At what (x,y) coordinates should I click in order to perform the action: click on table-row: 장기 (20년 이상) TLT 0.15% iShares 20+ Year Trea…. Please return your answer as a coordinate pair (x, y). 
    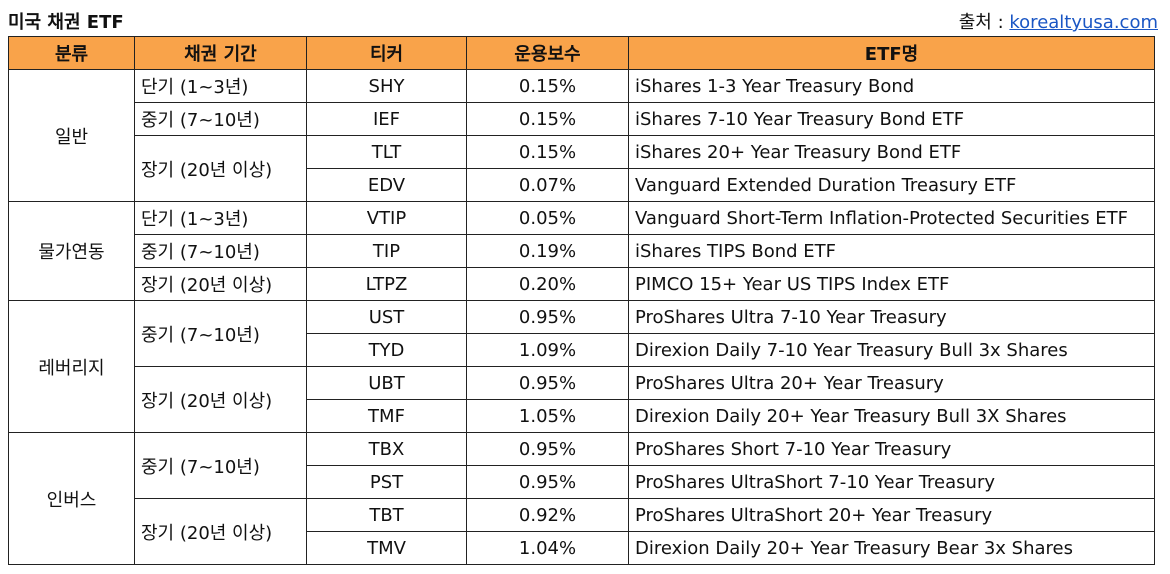
    Looking at the image, I should click on (582, 168).